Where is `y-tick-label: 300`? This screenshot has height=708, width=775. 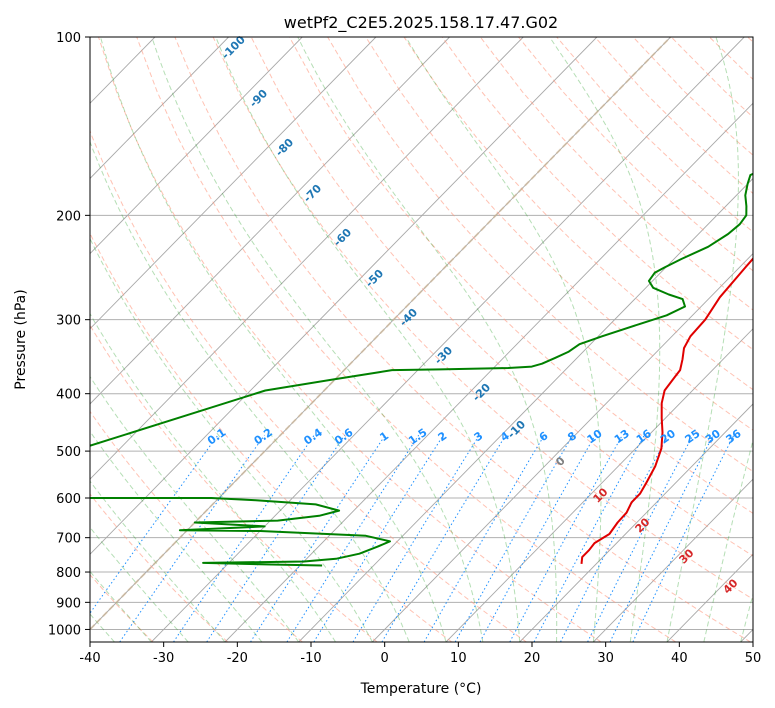 y-tick-label: 300 is located at coordinates (68, 321).